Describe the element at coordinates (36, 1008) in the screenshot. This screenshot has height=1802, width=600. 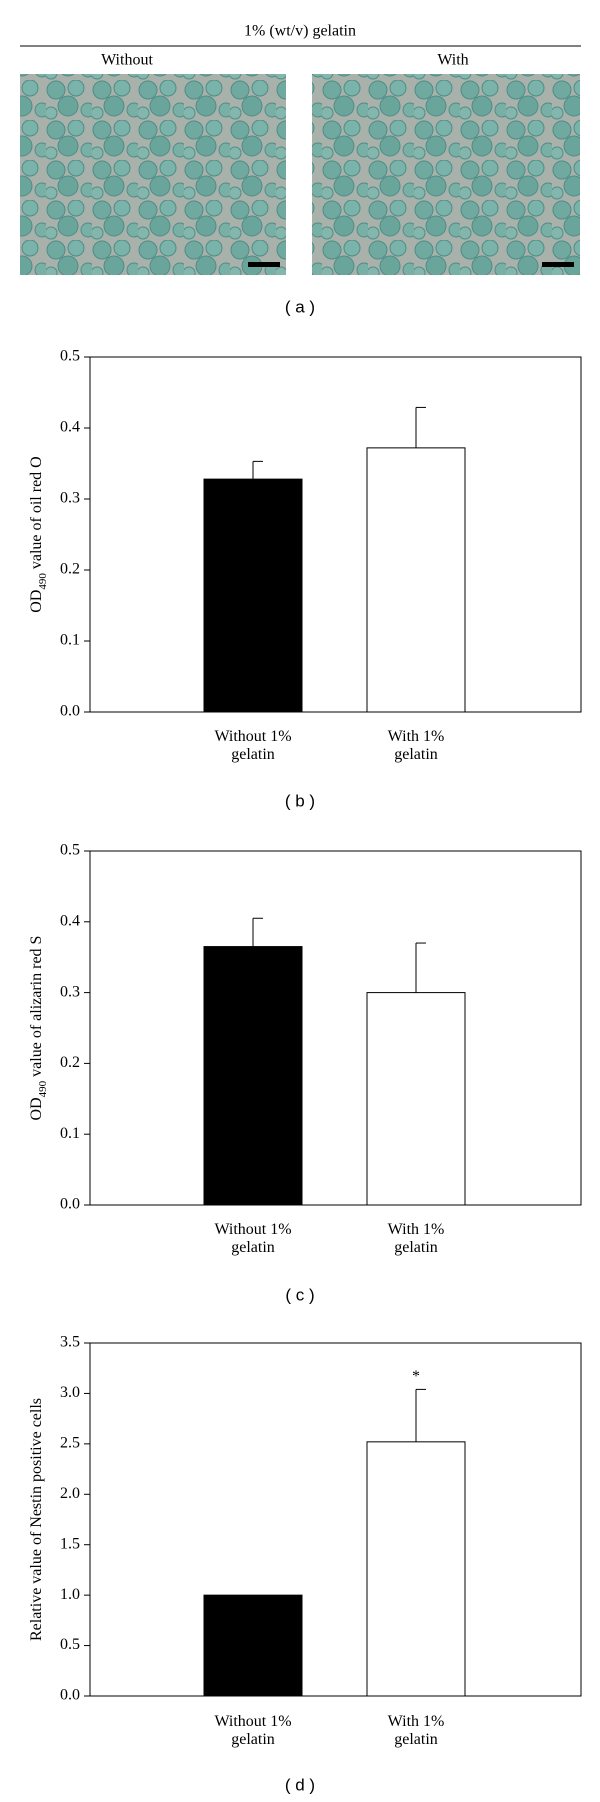
I see `y-axis-label-rest: value of alizarin red S` at that location.